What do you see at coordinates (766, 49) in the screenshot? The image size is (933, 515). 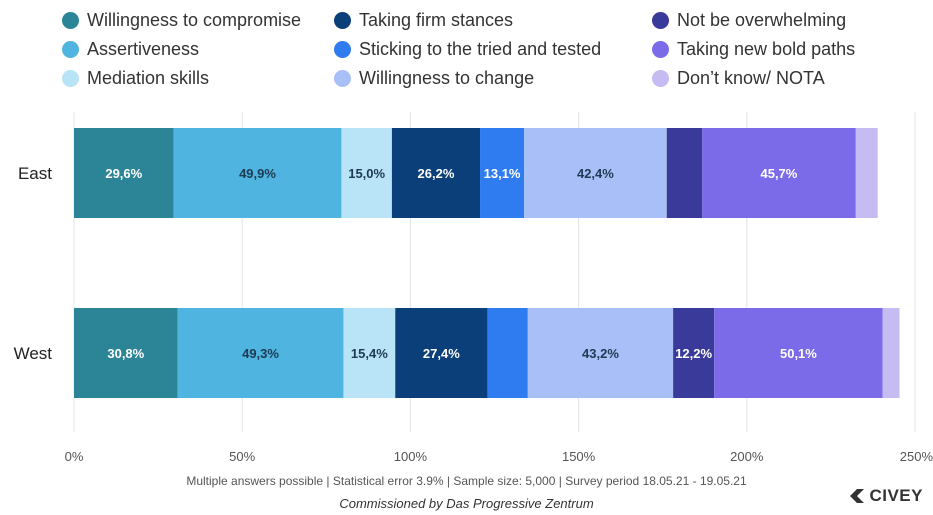 I see `legend-label: Taking new bold paths` at bounding box center [766, 49].